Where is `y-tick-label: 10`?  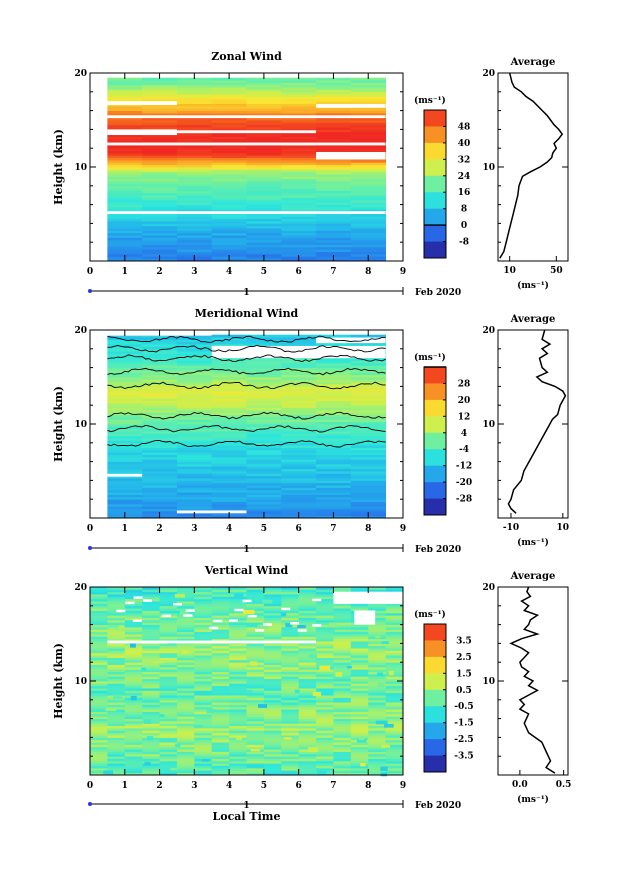 y-tick-label: 10 is located at coordinates (80, 682).